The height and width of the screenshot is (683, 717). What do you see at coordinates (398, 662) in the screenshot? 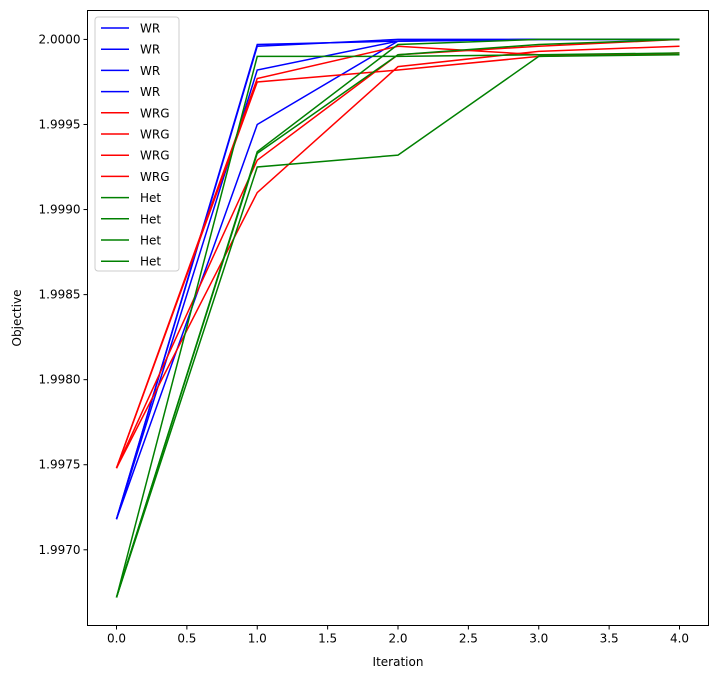
I see `x-axis-label: Iteration` at bounding box center [398, 662].